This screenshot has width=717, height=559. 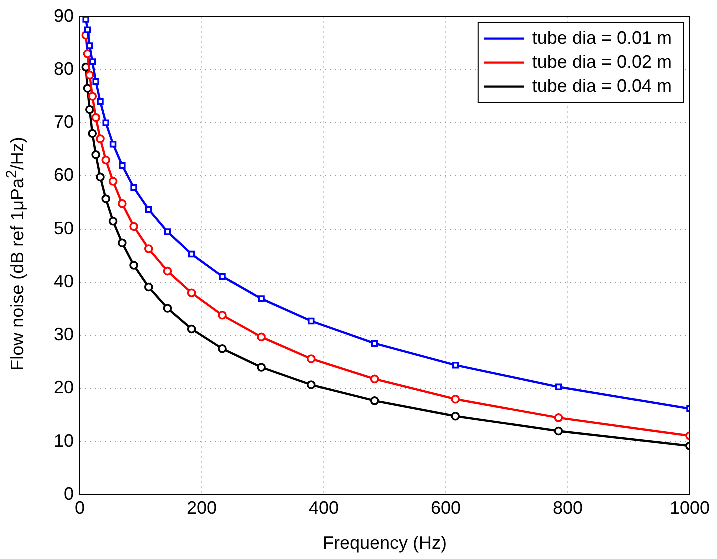 What do you see at coordinates (602, 86) in the screenshot?
I see `legend-label: tube dia = 0.04 m` at bounding box center [602, 86].